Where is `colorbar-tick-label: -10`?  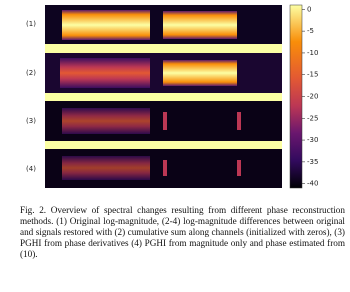
colorbar-tick-label: -10 is located at coordinates (312, 53).